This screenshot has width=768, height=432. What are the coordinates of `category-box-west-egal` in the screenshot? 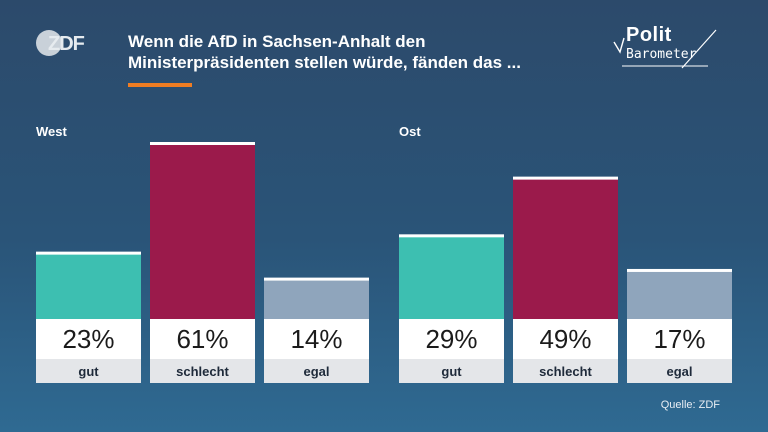 It's located at (316, 371).